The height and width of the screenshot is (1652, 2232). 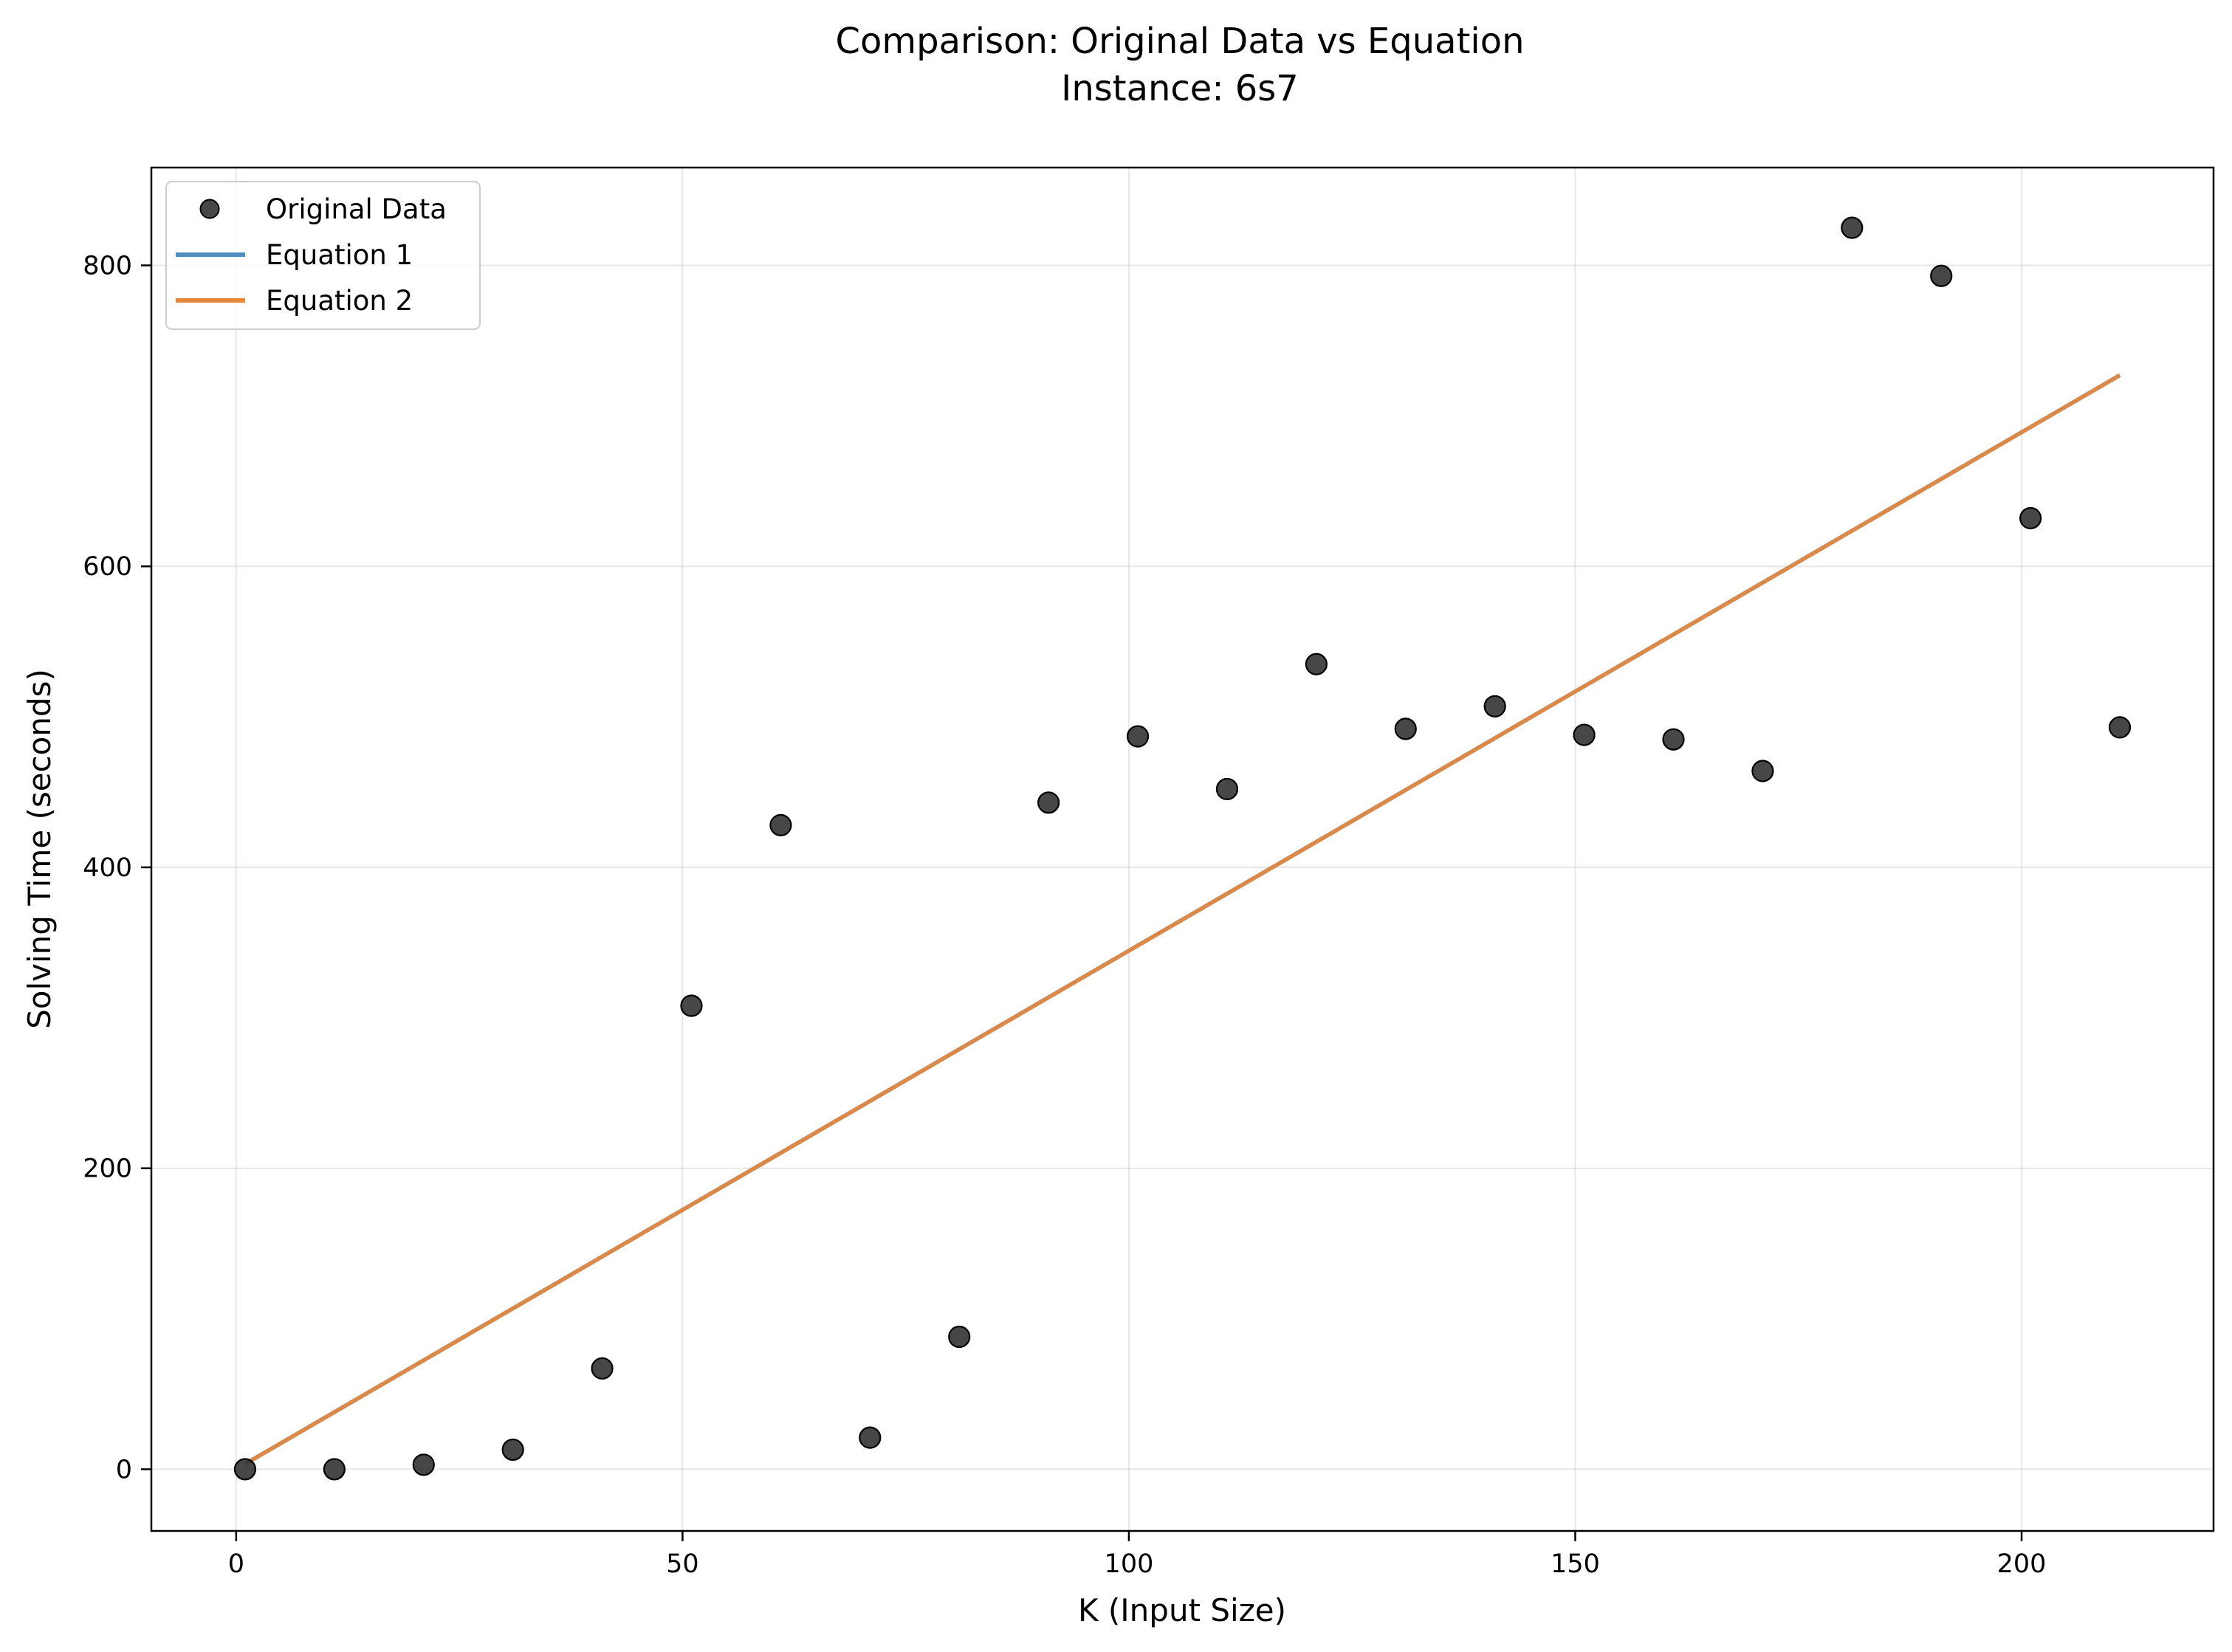 I want to click on x-tick-label-3: 150, so click(x=1575, y=1564).